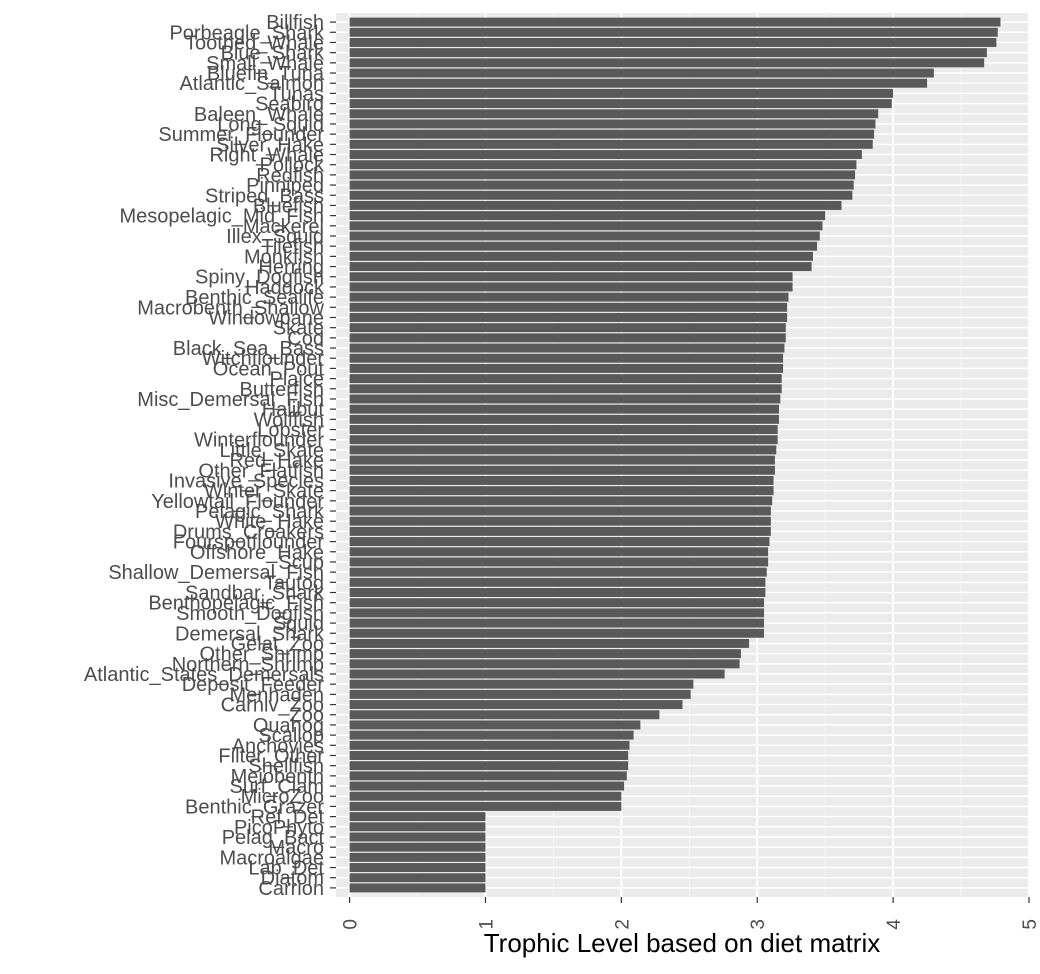 Image resolution: width=1040 pixels, height=974 pixels. What do you see at coordinates (288, 818) in the screenshot?
I see `y-tick-label: Ref_Det` at bounding box center [288, 818].